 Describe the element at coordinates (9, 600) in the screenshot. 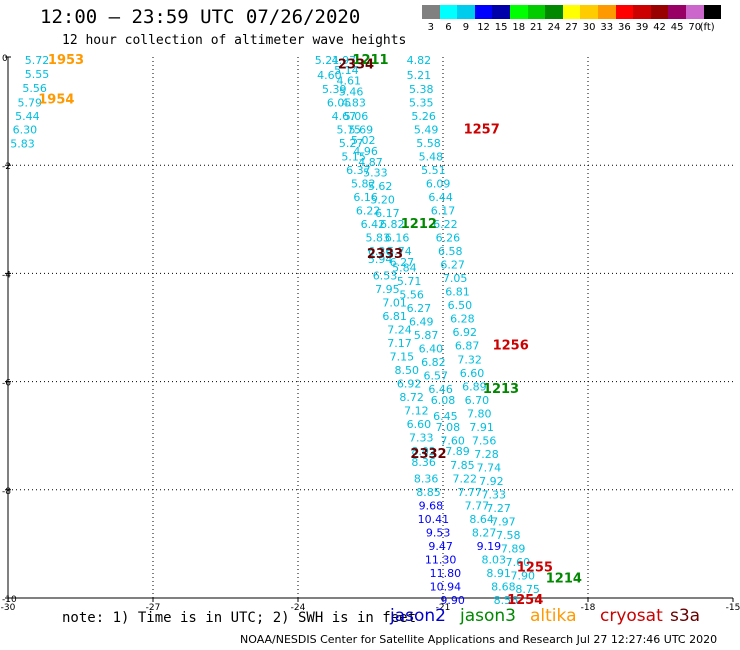

I see `y-tick-label: -10` at that location.